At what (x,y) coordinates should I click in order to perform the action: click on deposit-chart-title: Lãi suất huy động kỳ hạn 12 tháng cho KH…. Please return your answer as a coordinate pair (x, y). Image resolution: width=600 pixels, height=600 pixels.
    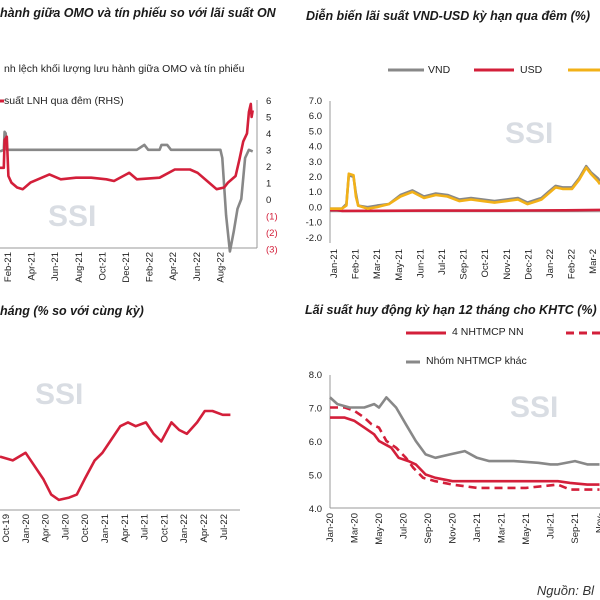
    Looking at the image, I should click on (451, 310).